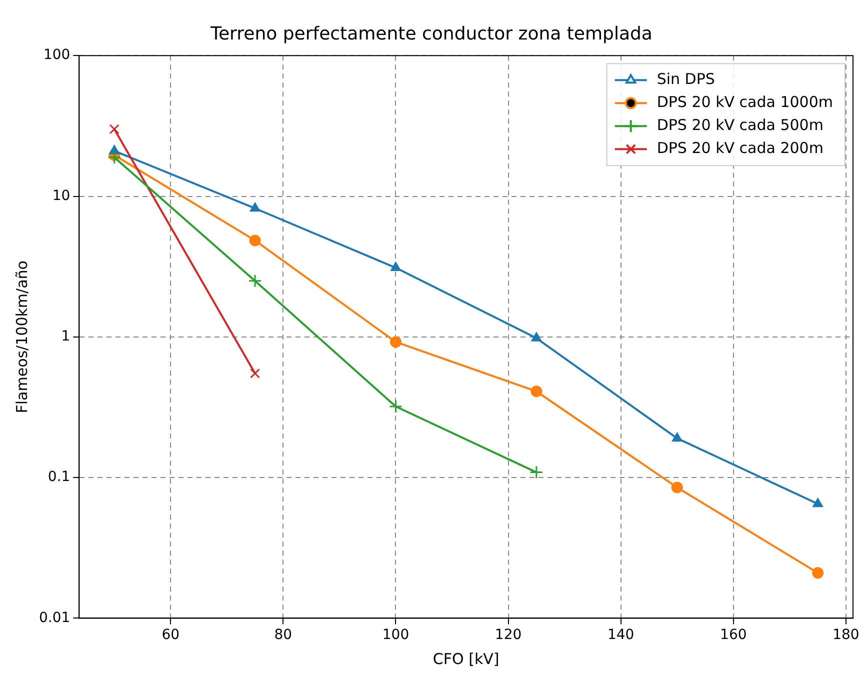  I want to click on y-tick-label: 0.01, so click(54, 618).